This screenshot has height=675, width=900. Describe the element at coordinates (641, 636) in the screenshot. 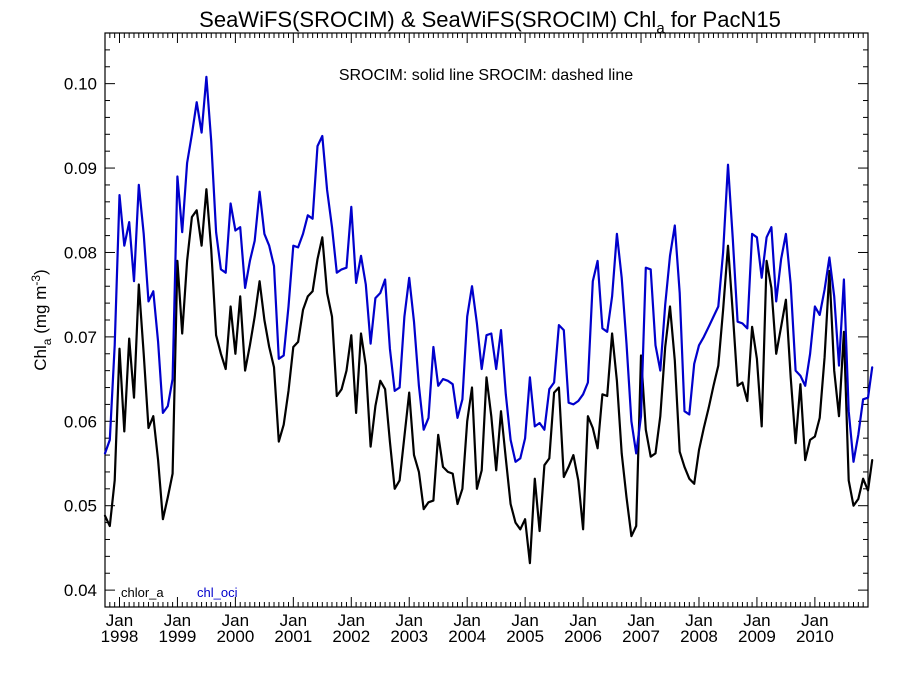

I see `x-tick-label-year: 2007` at that location.